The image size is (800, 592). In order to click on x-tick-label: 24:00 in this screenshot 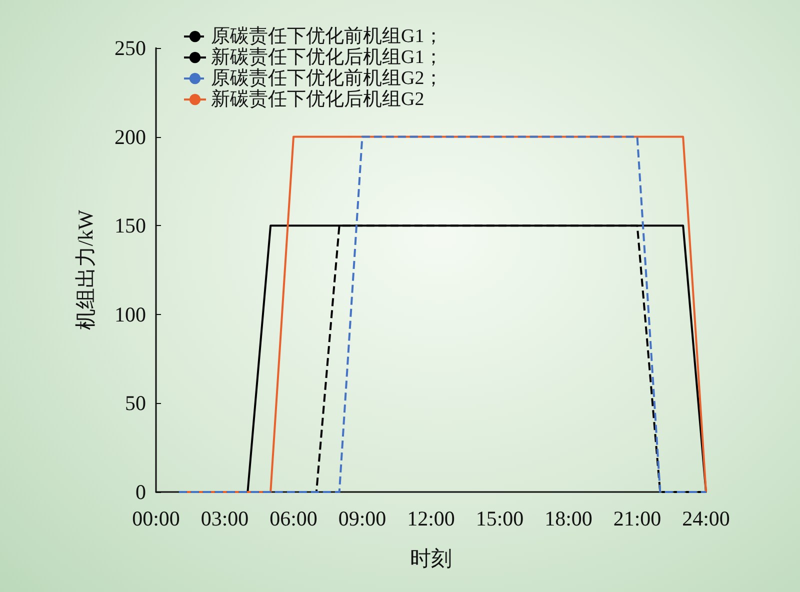, I will do `click(706, 518)`.